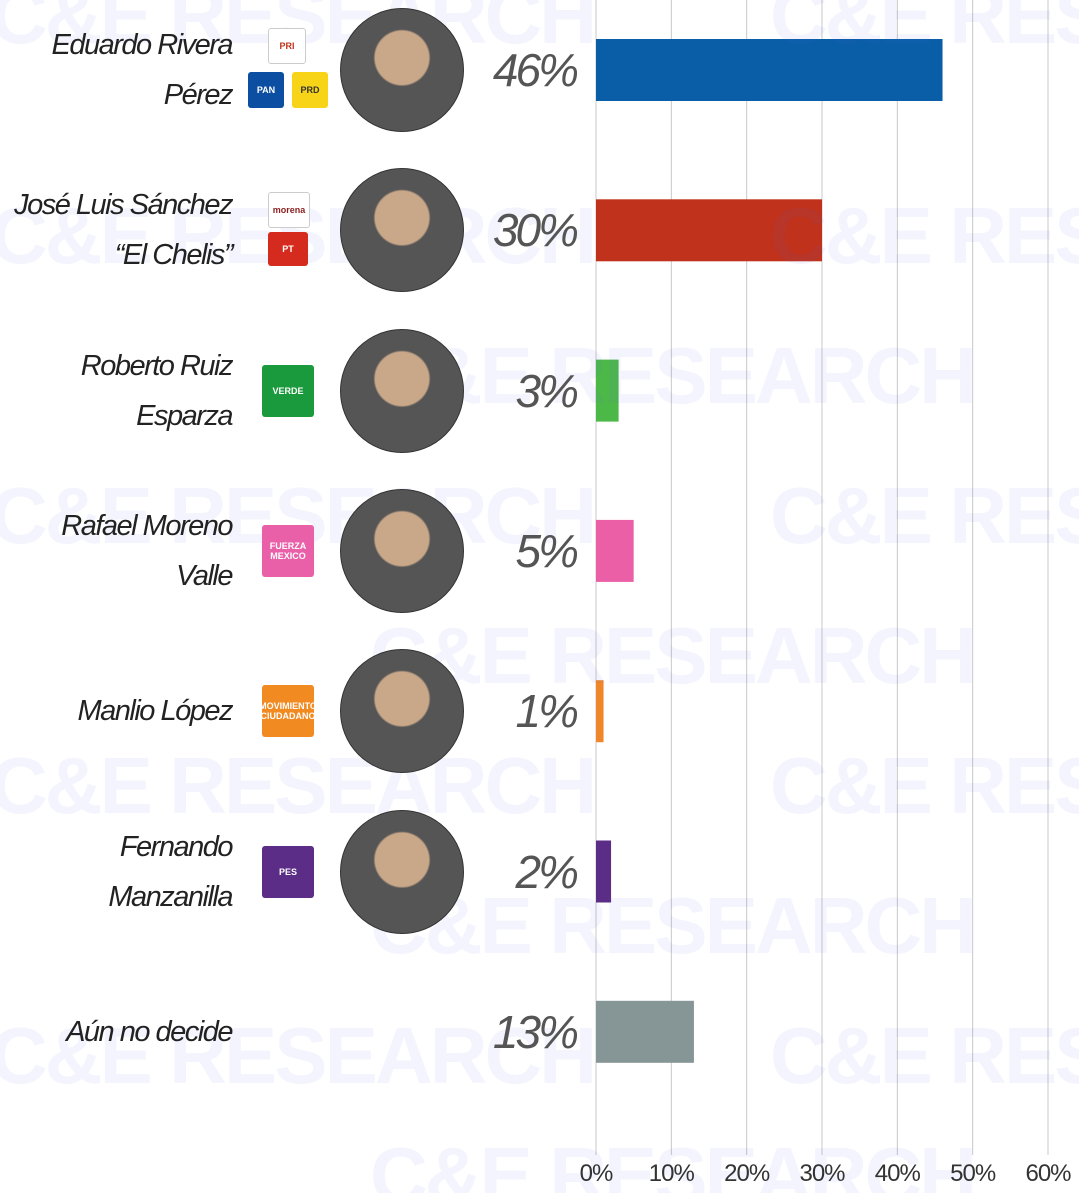 This screenshot has width=1079, height=1193. Describe the element at coordinates (147, 550) in the screenshot. I see `category-label: Rafael Moreno Valle` at that location.